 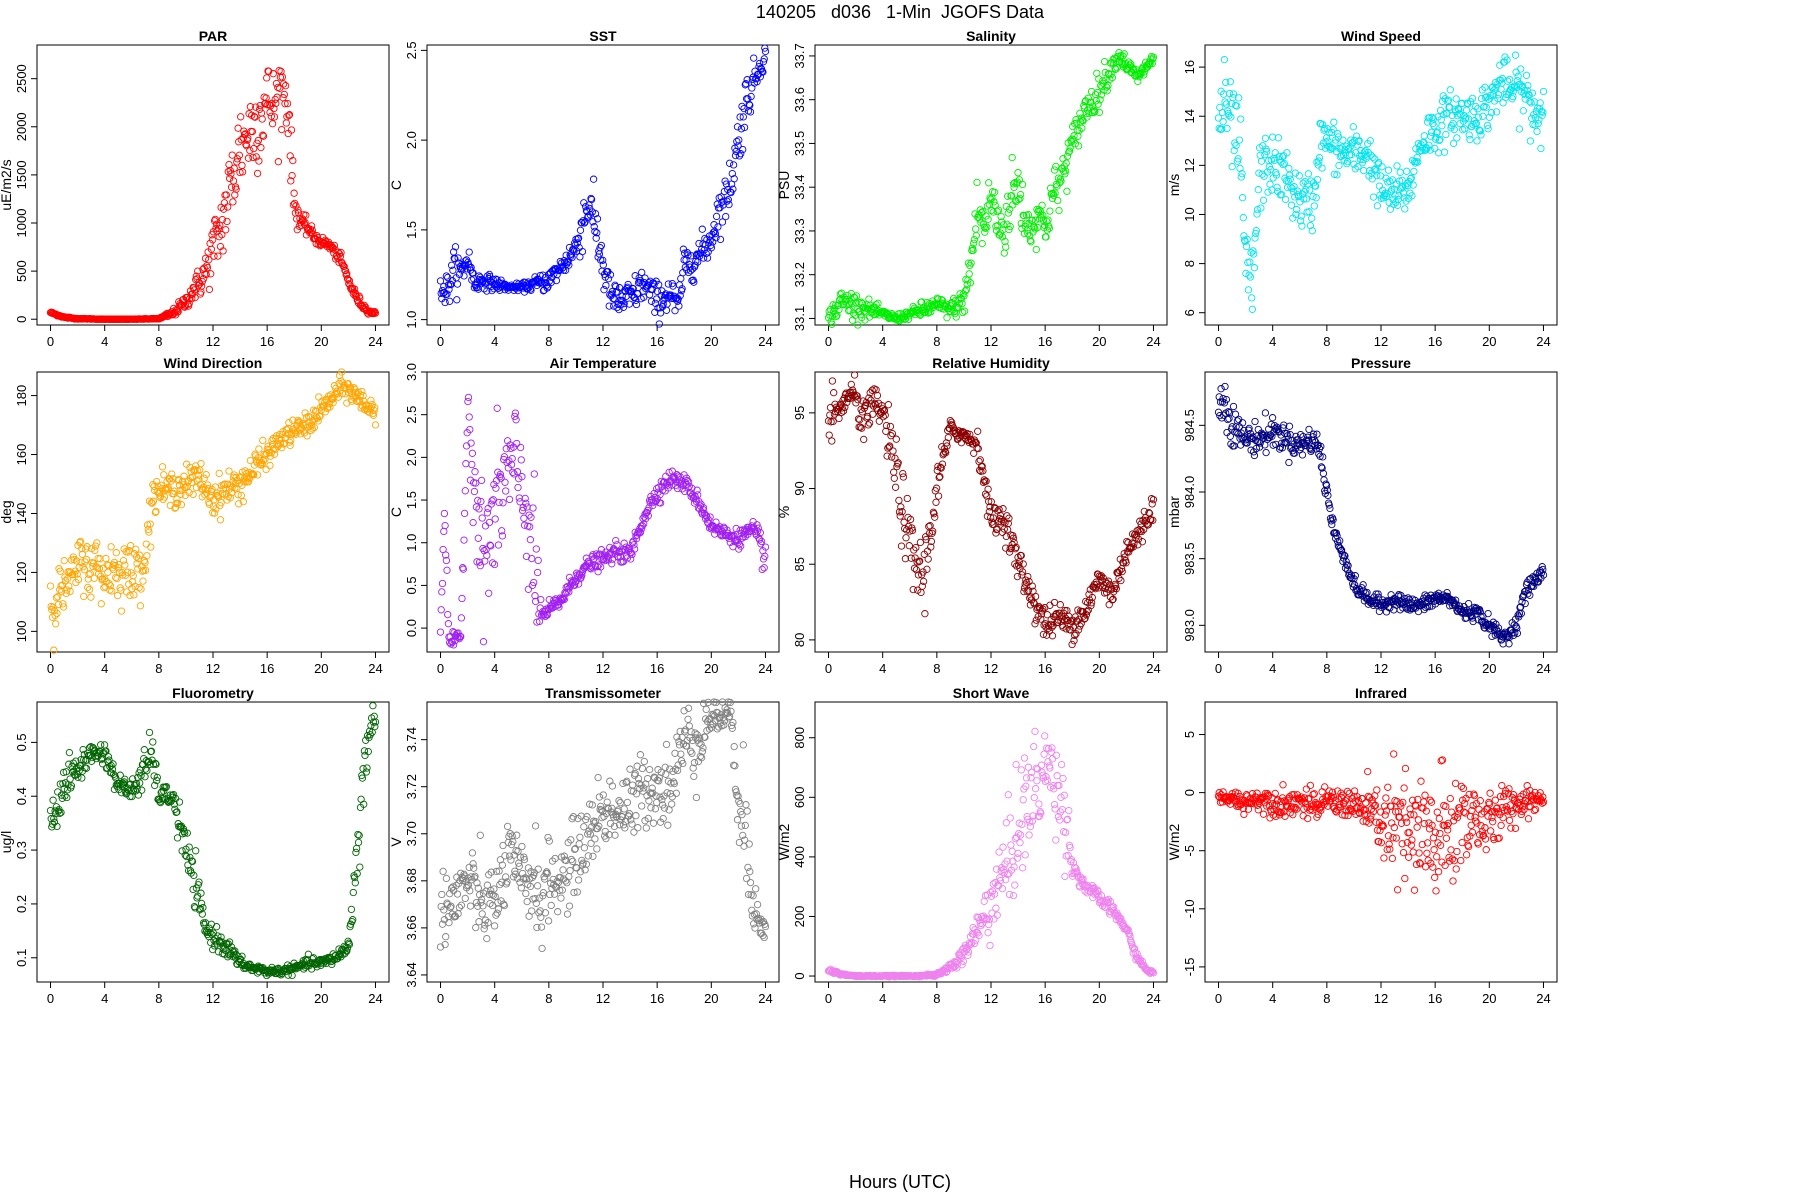 I want to click on y-tick-label: 6, so click(x=1189, y=312).